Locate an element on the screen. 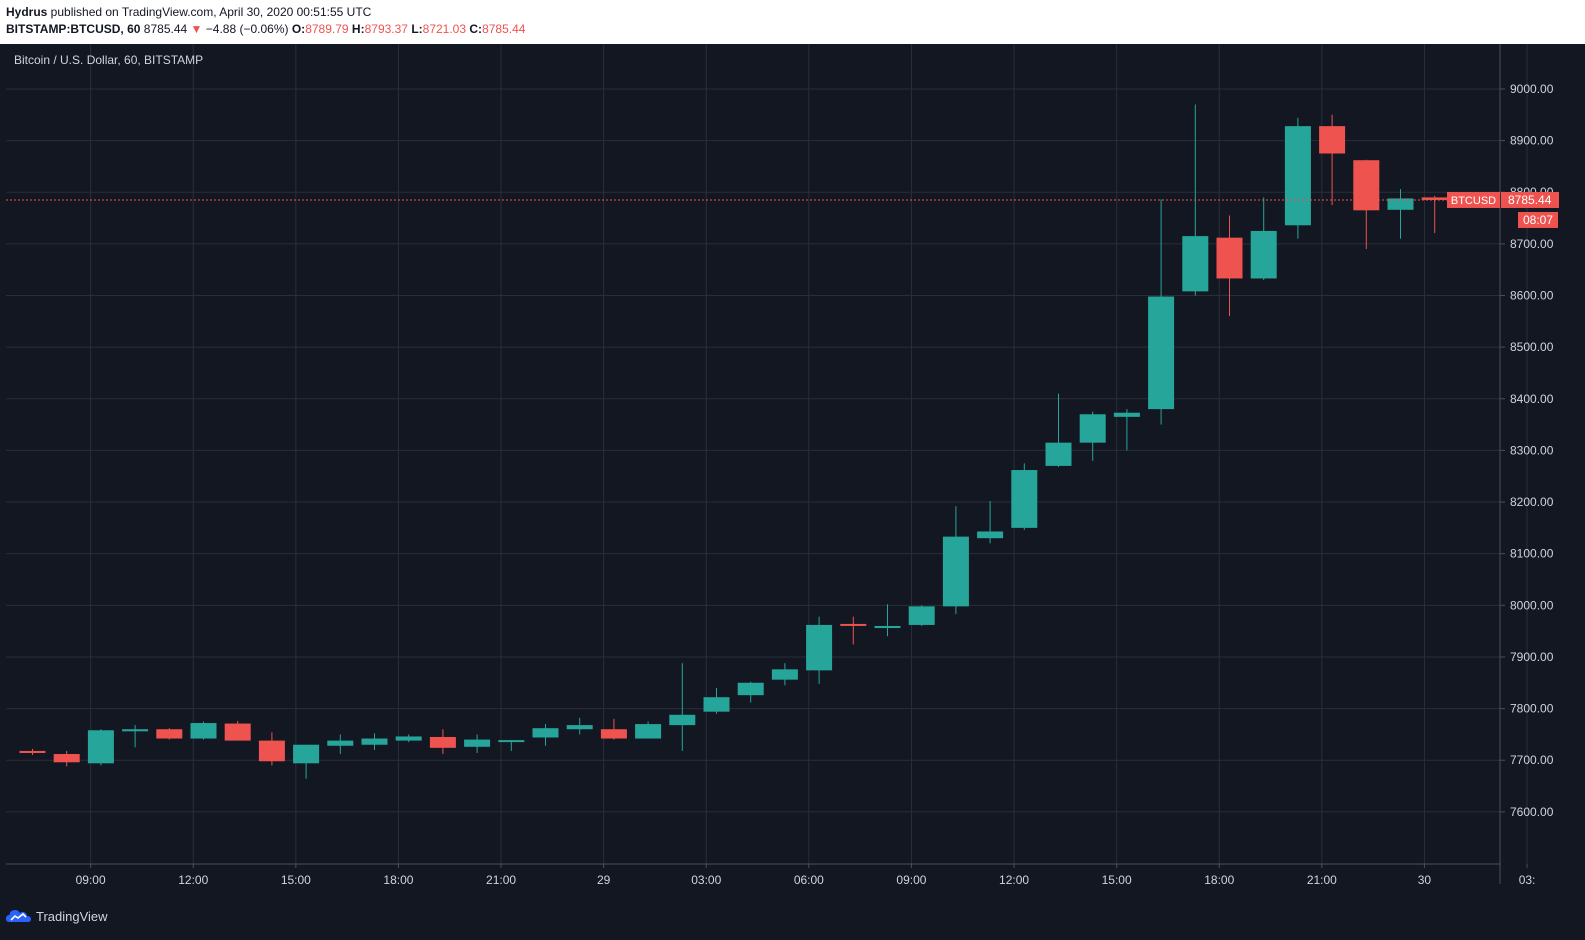  price-tick-label: 8200.00 is located at coordinates (1532, 502).